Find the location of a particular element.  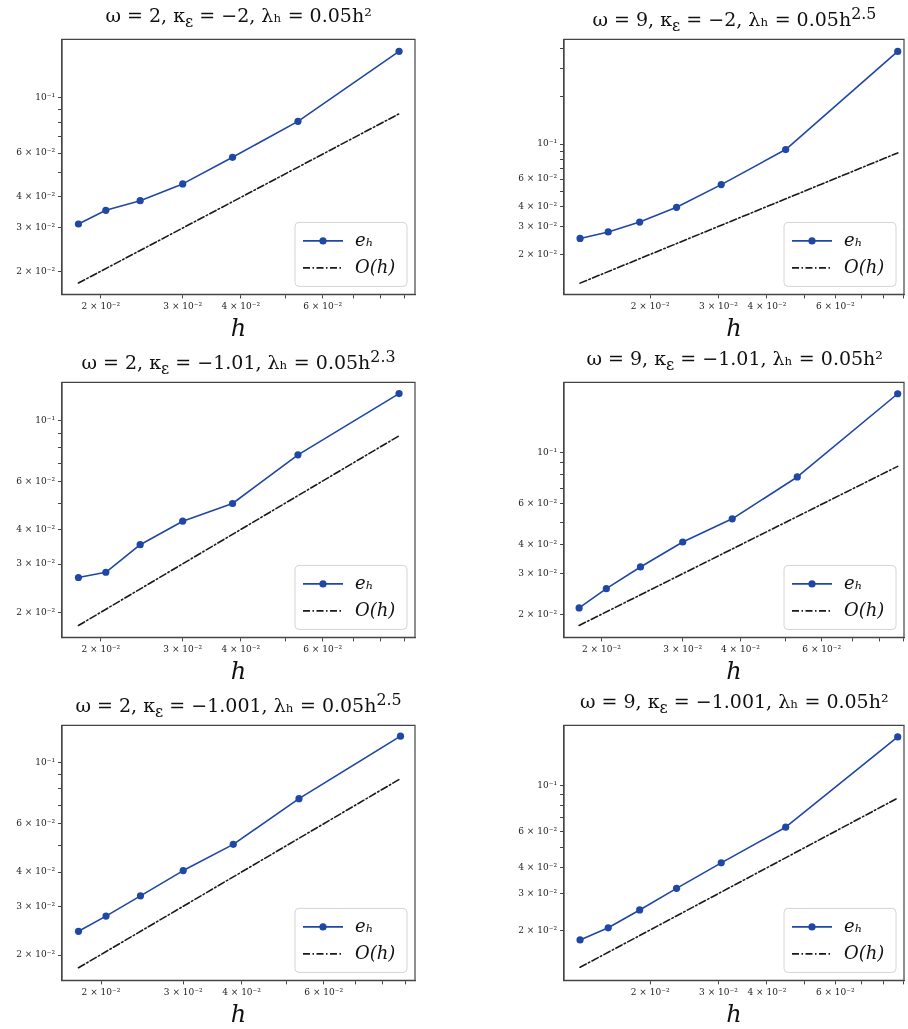

chart-title: ω = 9, κ$_{ε}$ = −2, λₕ = 0.05h$^{2.5}$ is located at coordinates (734, 20).